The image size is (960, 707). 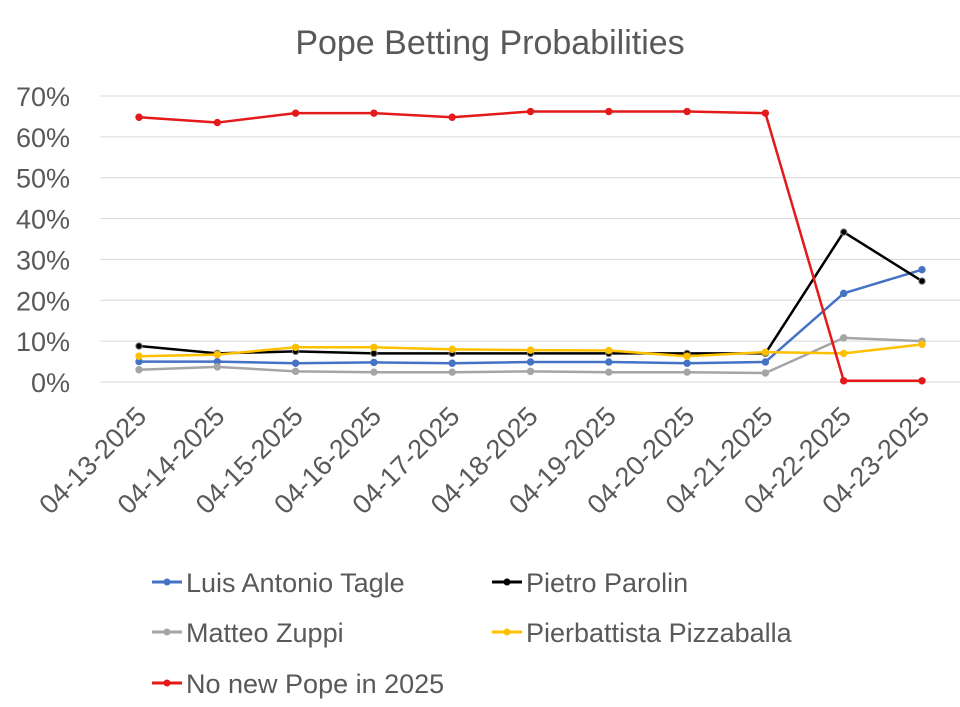 What do you see at coordinates (43, 301) in the screenshot?
I see `y-tick-label: 20%` at bounding box center [43, 301].